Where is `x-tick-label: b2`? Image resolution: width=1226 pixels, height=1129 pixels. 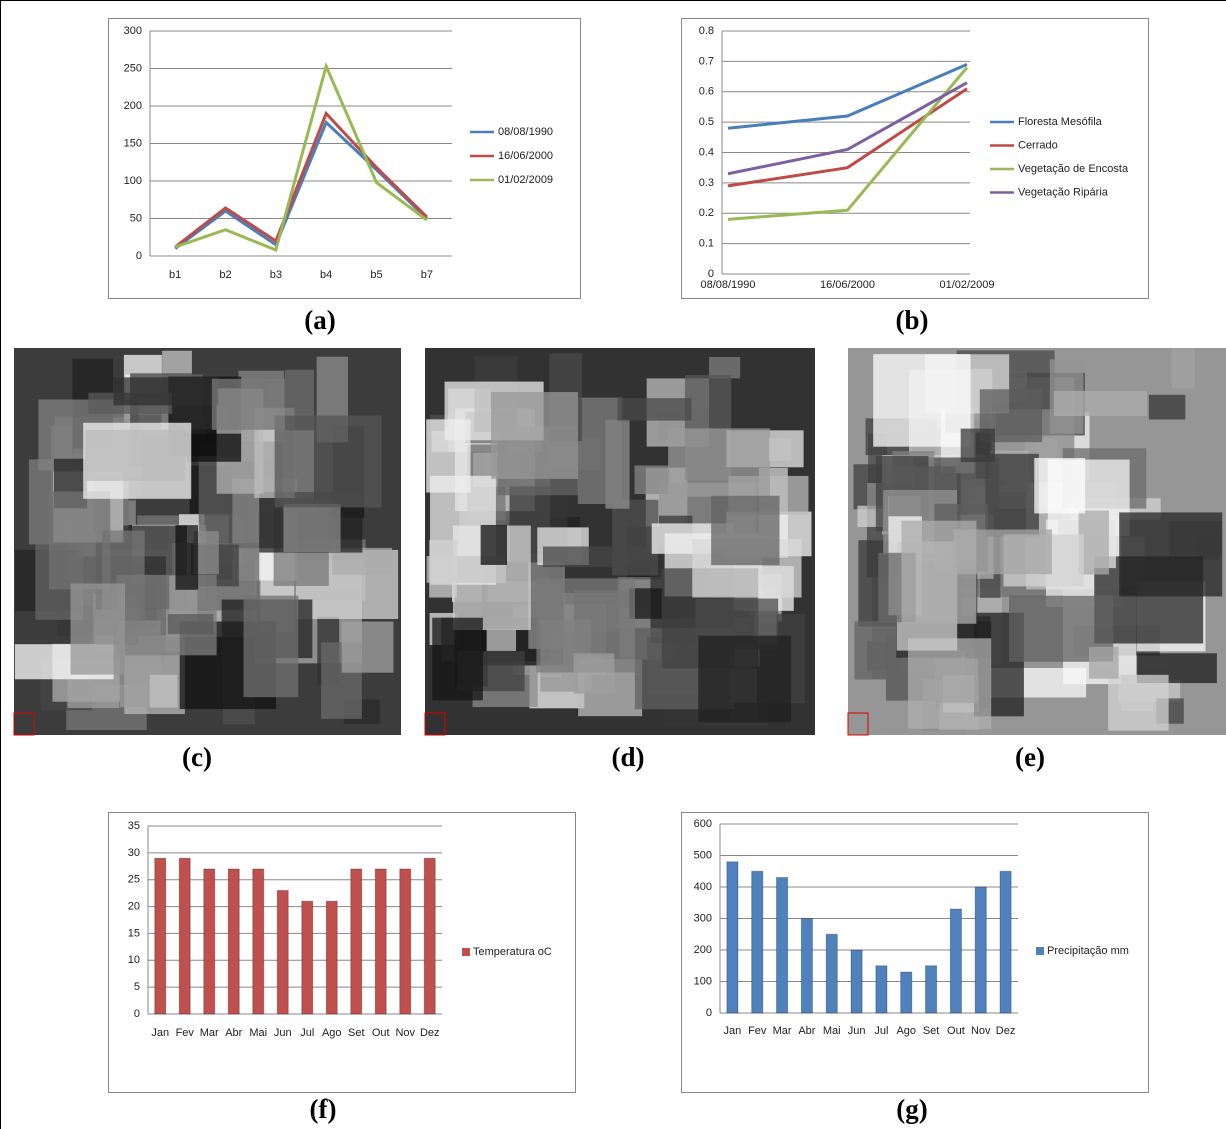
x-tick-label: b2 is located at coordinates (225, 275).